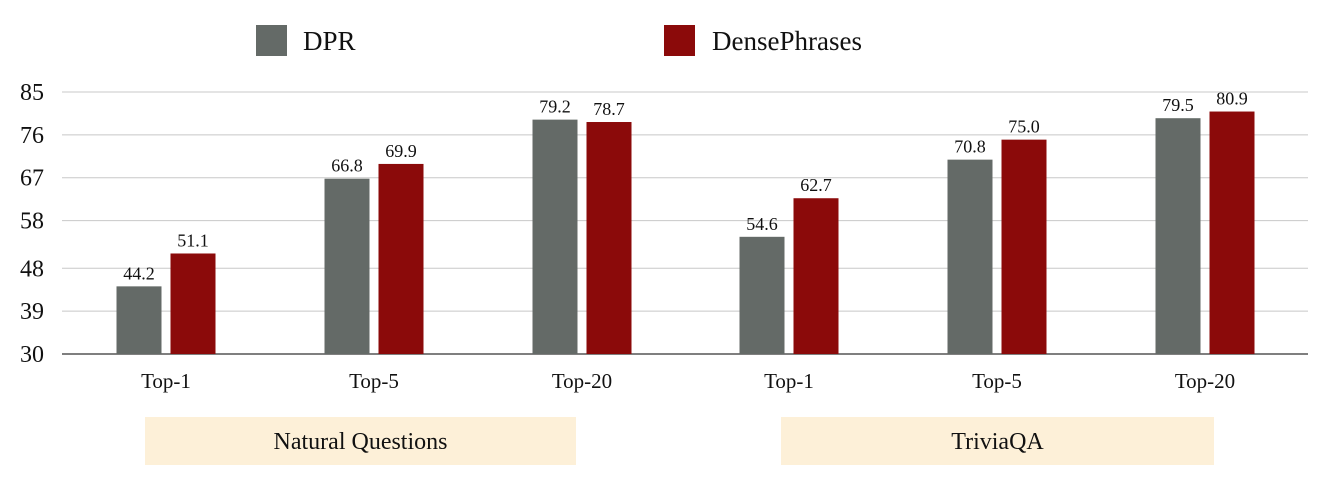 The width and height of the screenshot is (1330, 481). I want to click on data-label: 54.6, so click(762, 224).